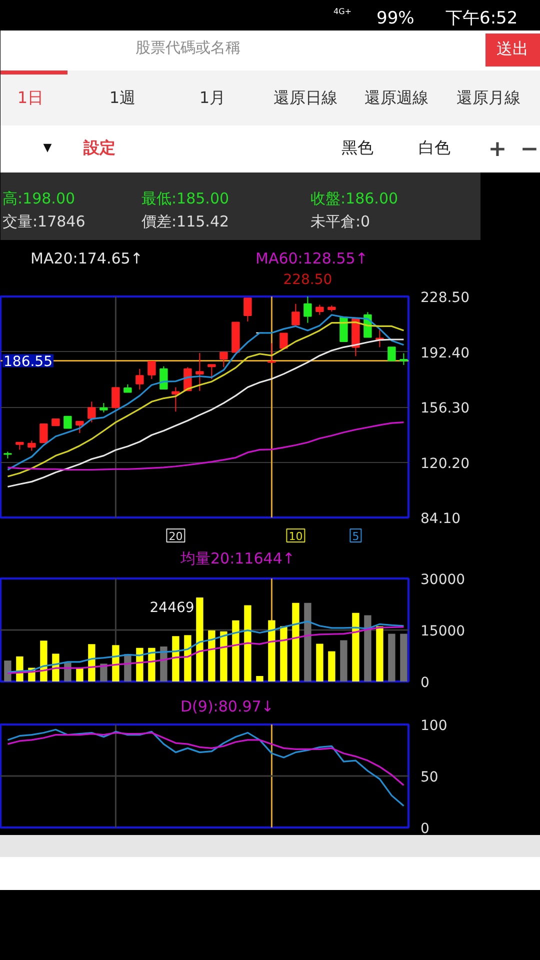  What do you see at coordinates (445, 353) in the screenshot?
I see `y-tick-label: 192.40` at bounding box center [445, 353].